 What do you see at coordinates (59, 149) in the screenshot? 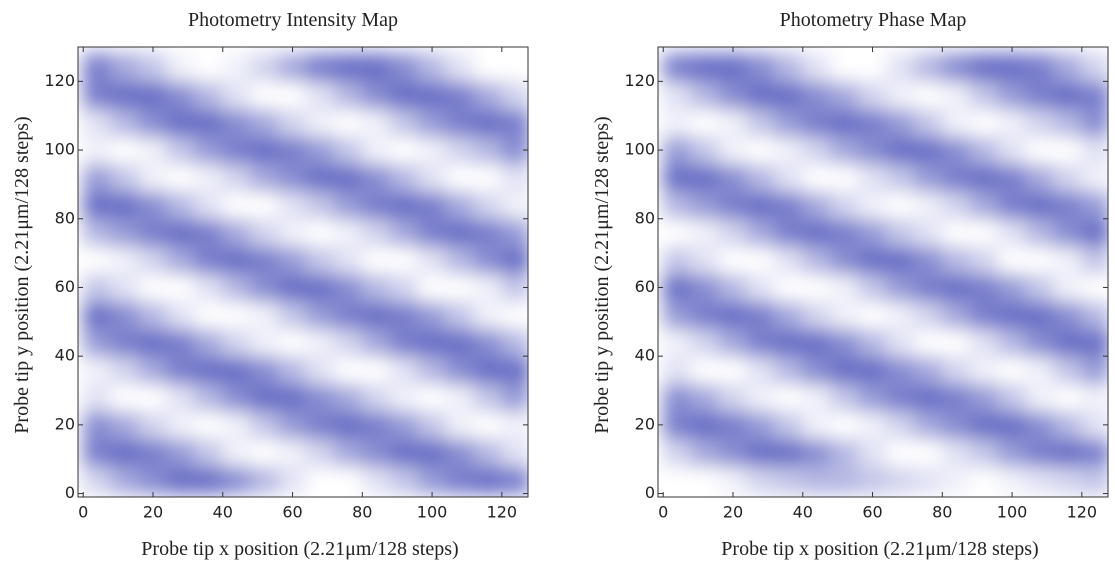
I see `y-tick-label: 100` at bounding box center [59, 149].